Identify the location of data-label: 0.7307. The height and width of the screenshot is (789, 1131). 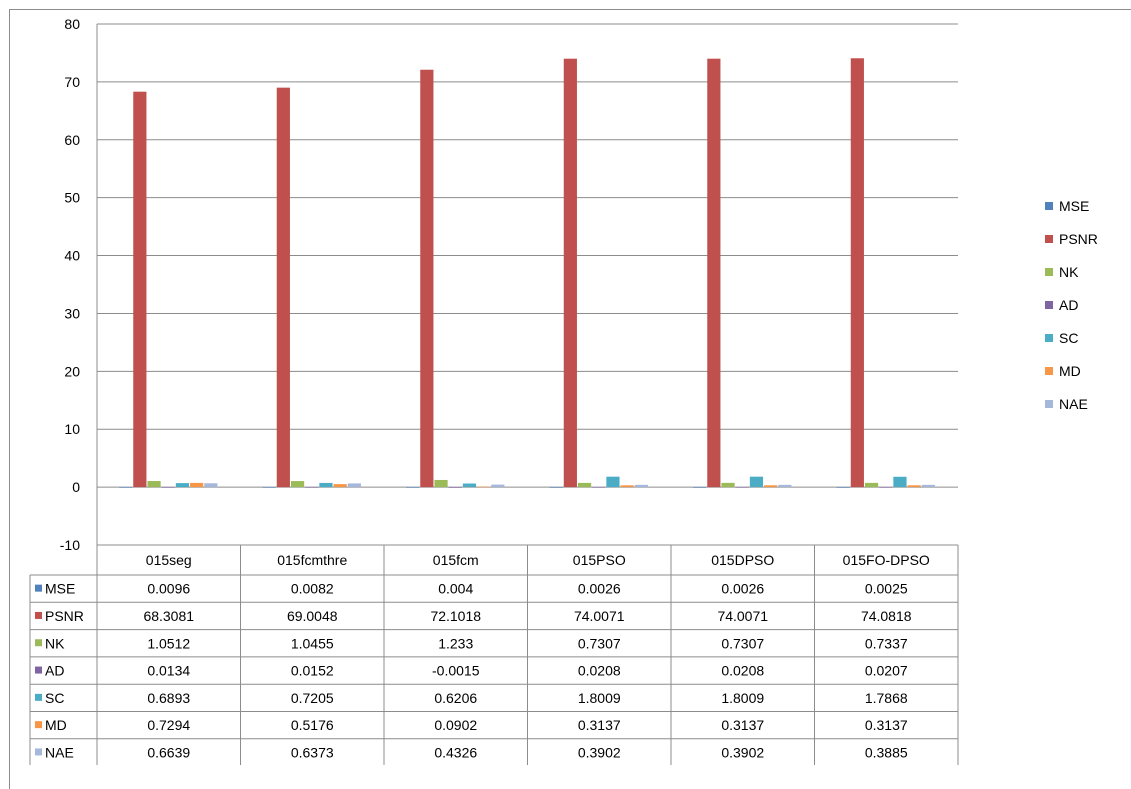
(599, 643).